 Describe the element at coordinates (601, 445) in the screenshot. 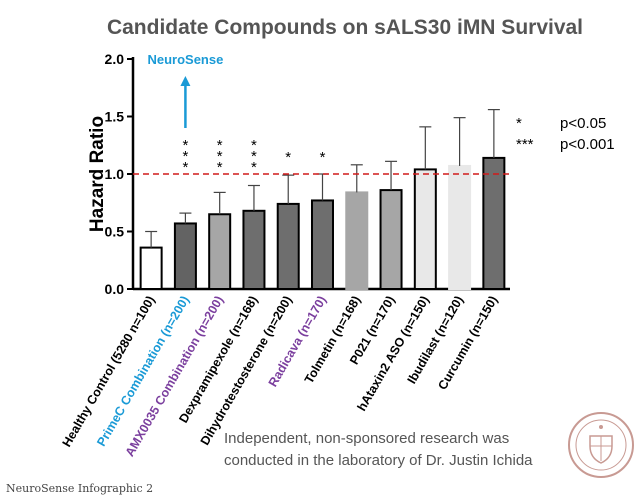

I see `university-seal` at that location.